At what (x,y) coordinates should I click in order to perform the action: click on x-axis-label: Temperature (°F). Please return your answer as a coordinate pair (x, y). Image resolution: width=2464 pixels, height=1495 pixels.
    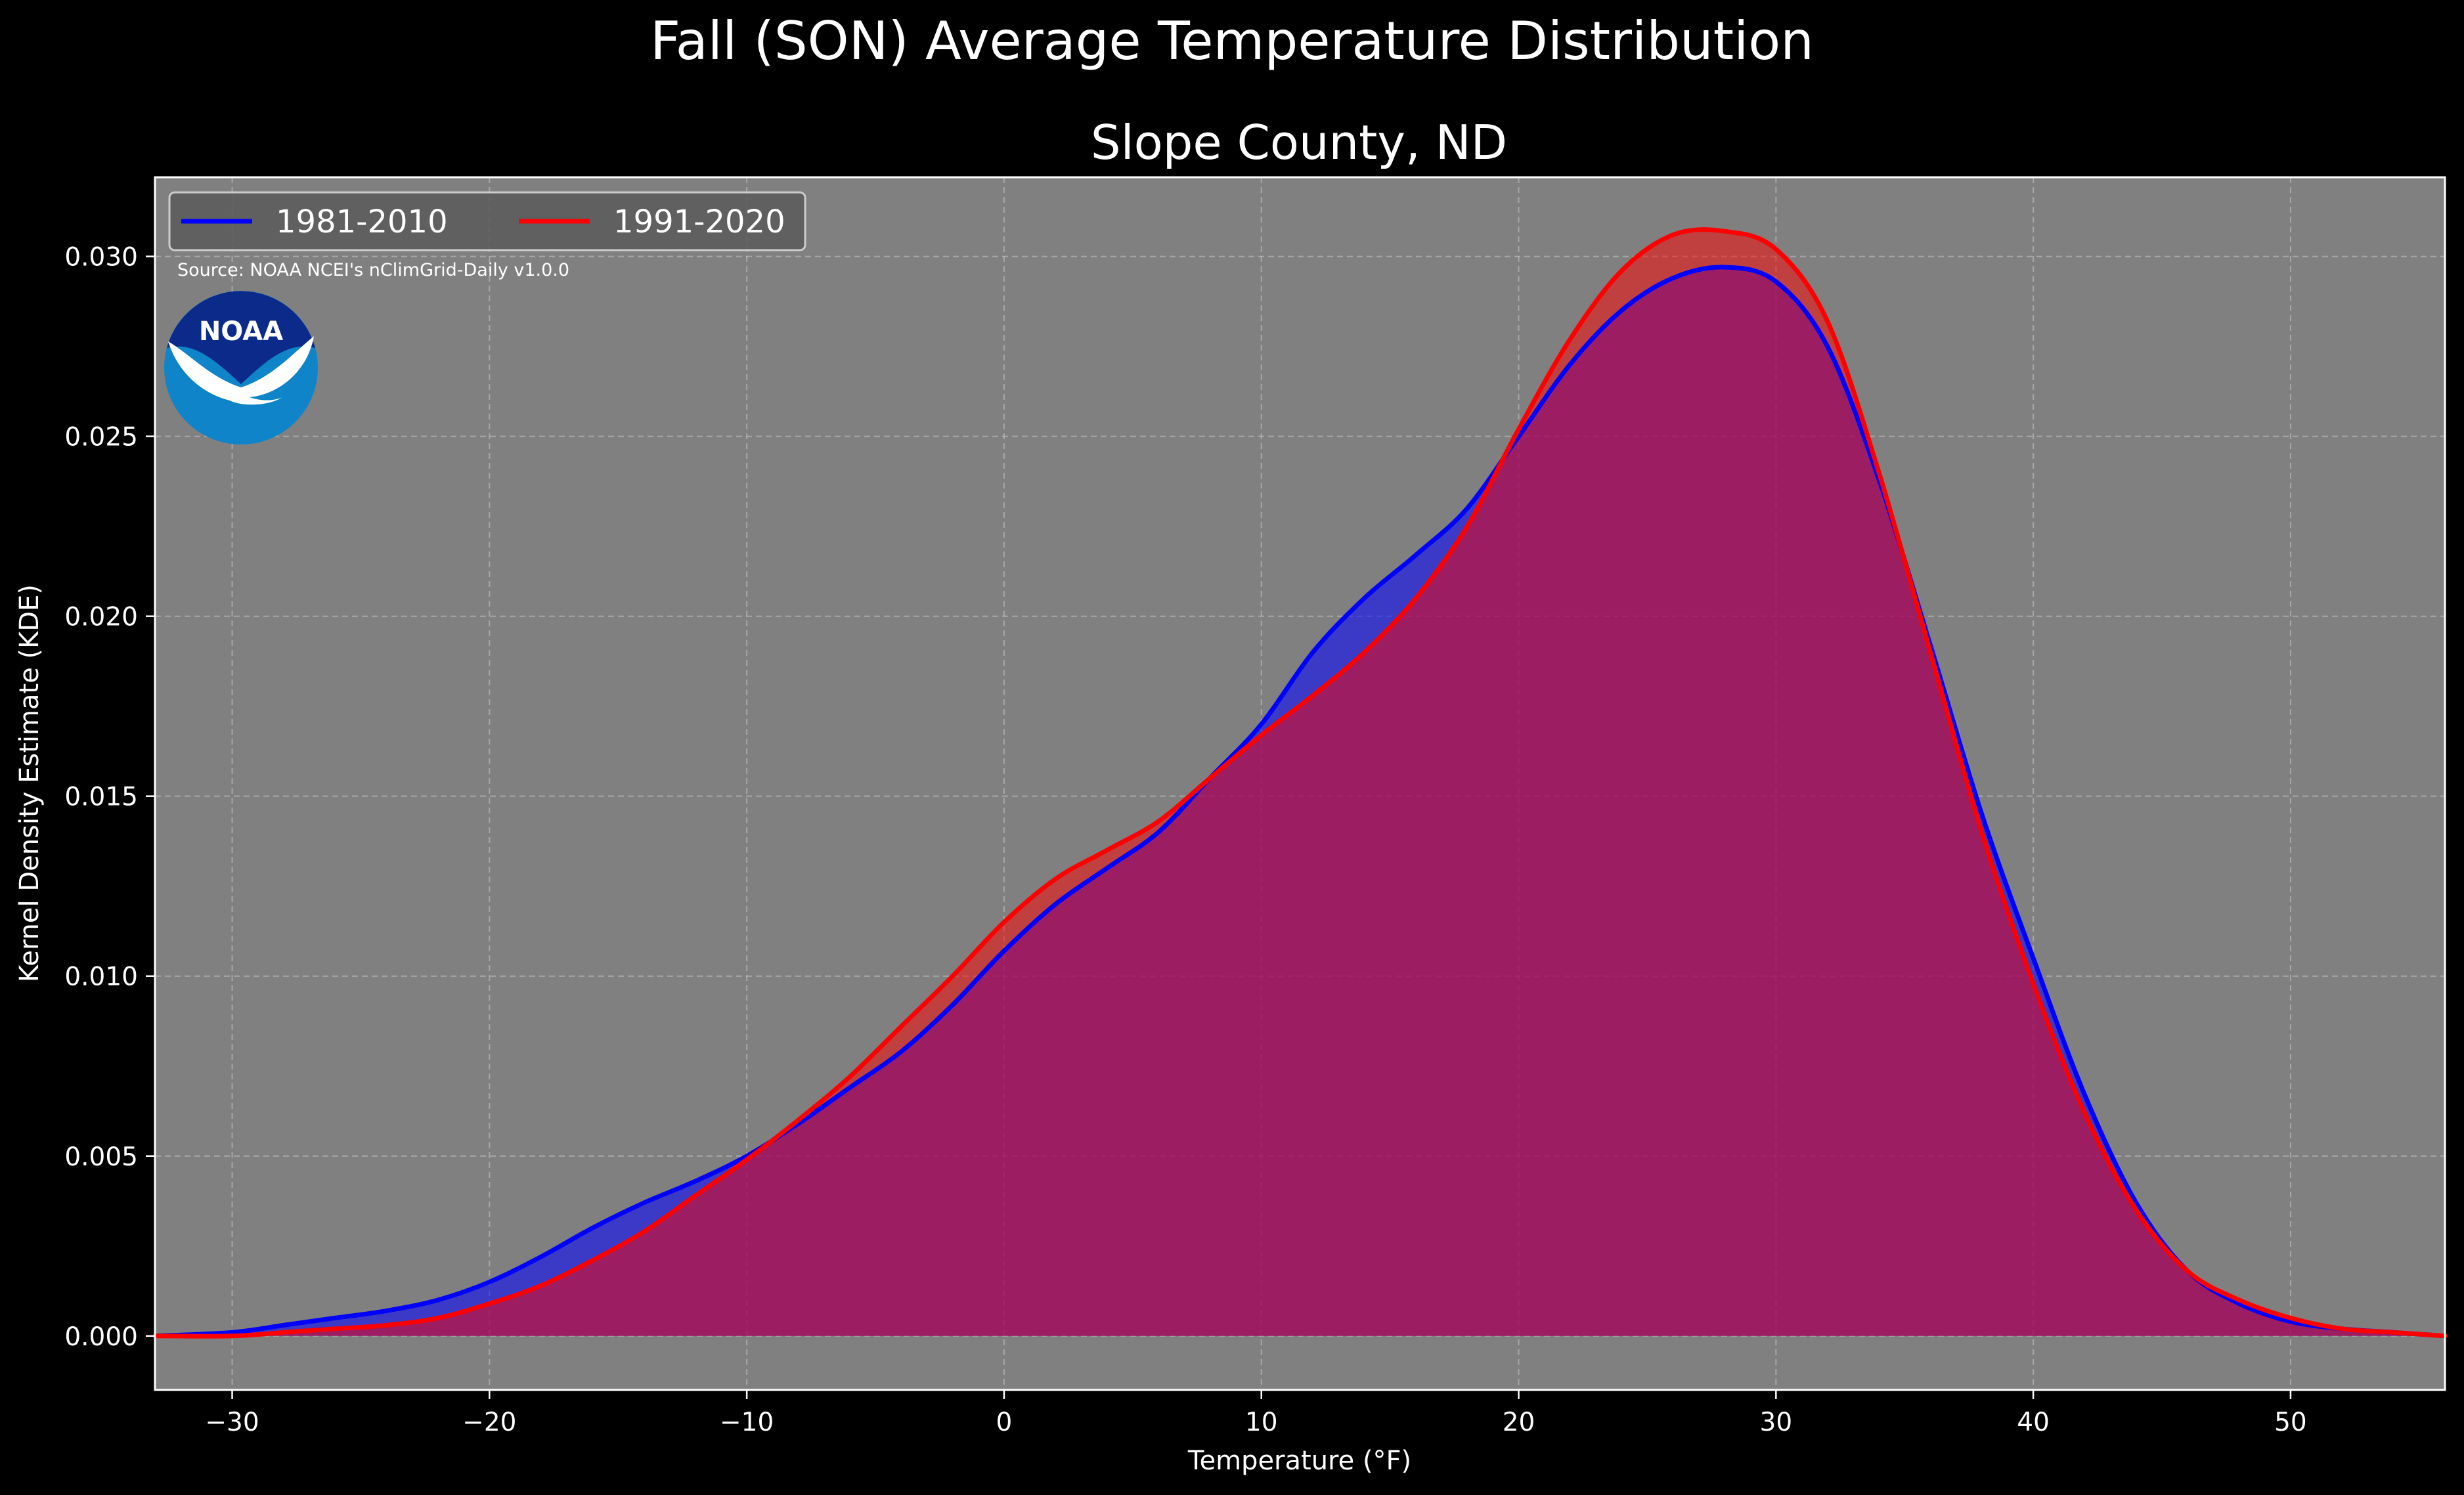
    Looking at the image, I should click on (1299, 1461).